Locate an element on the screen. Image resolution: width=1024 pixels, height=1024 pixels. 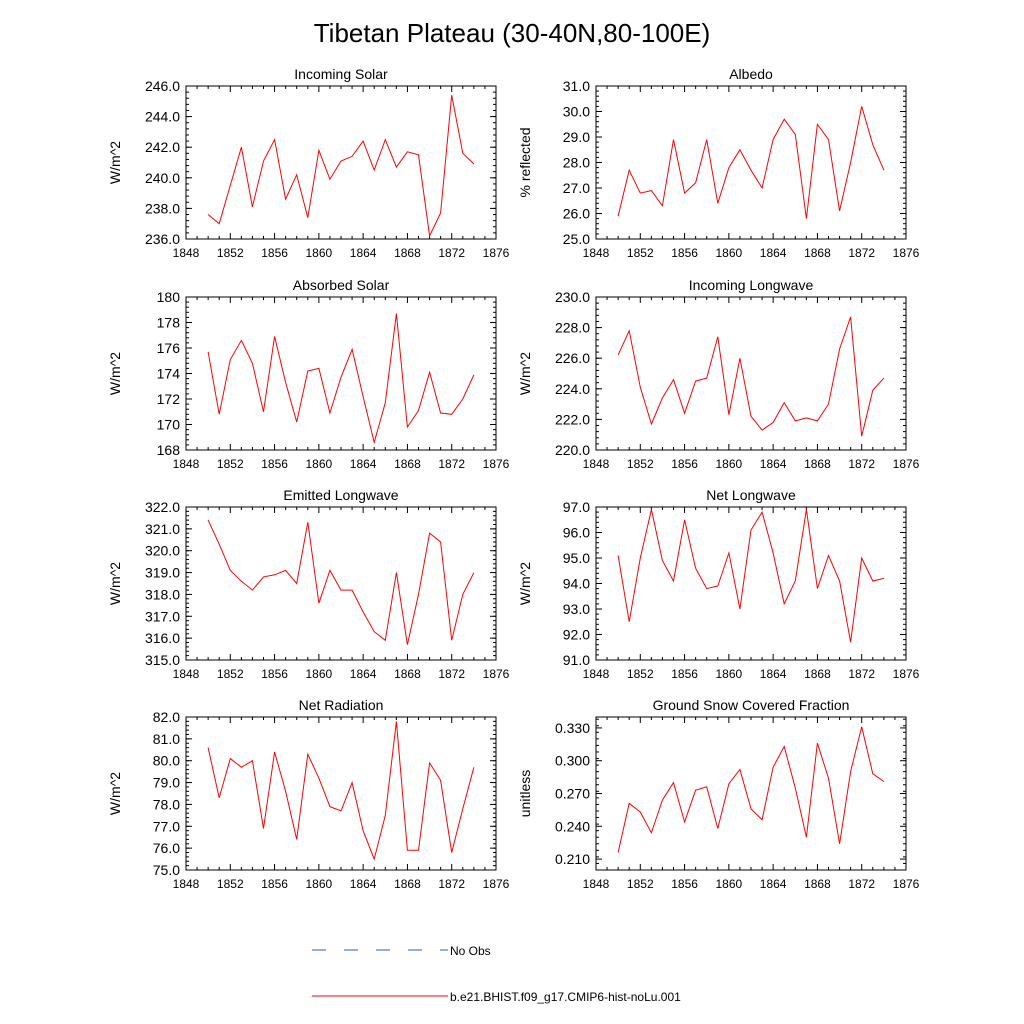
y-tick-label: 0.300 is located at coordinates (572, 761).